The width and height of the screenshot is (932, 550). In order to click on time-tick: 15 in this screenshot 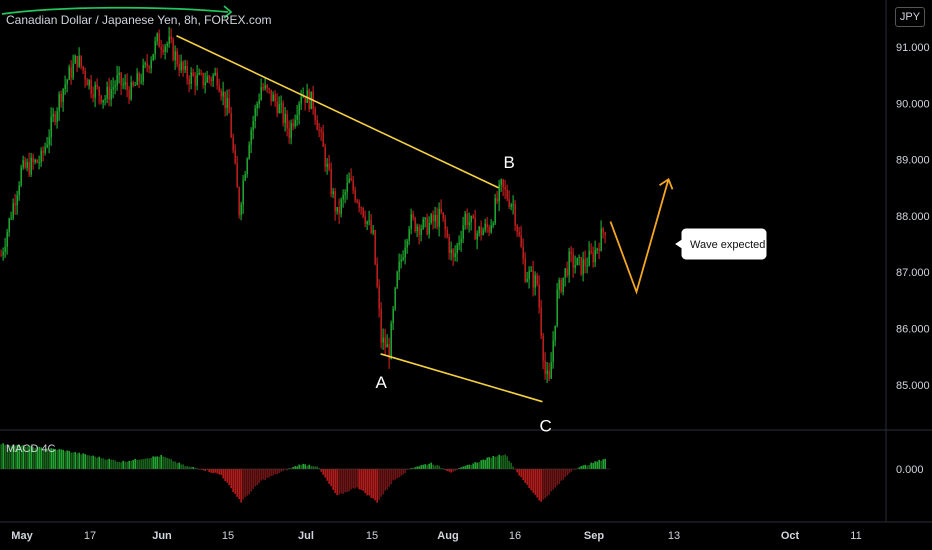, I will do `click(228, 536)`.